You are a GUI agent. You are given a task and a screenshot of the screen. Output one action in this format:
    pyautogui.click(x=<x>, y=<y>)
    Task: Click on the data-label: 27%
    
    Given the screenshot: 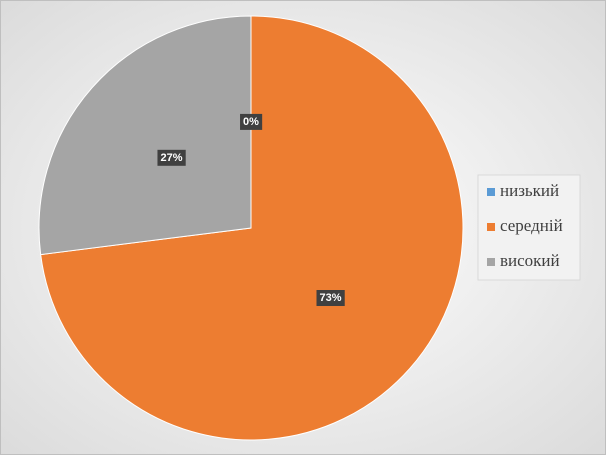 What is the action you would take?
    pyautogui.click(x=171, y=158)
    